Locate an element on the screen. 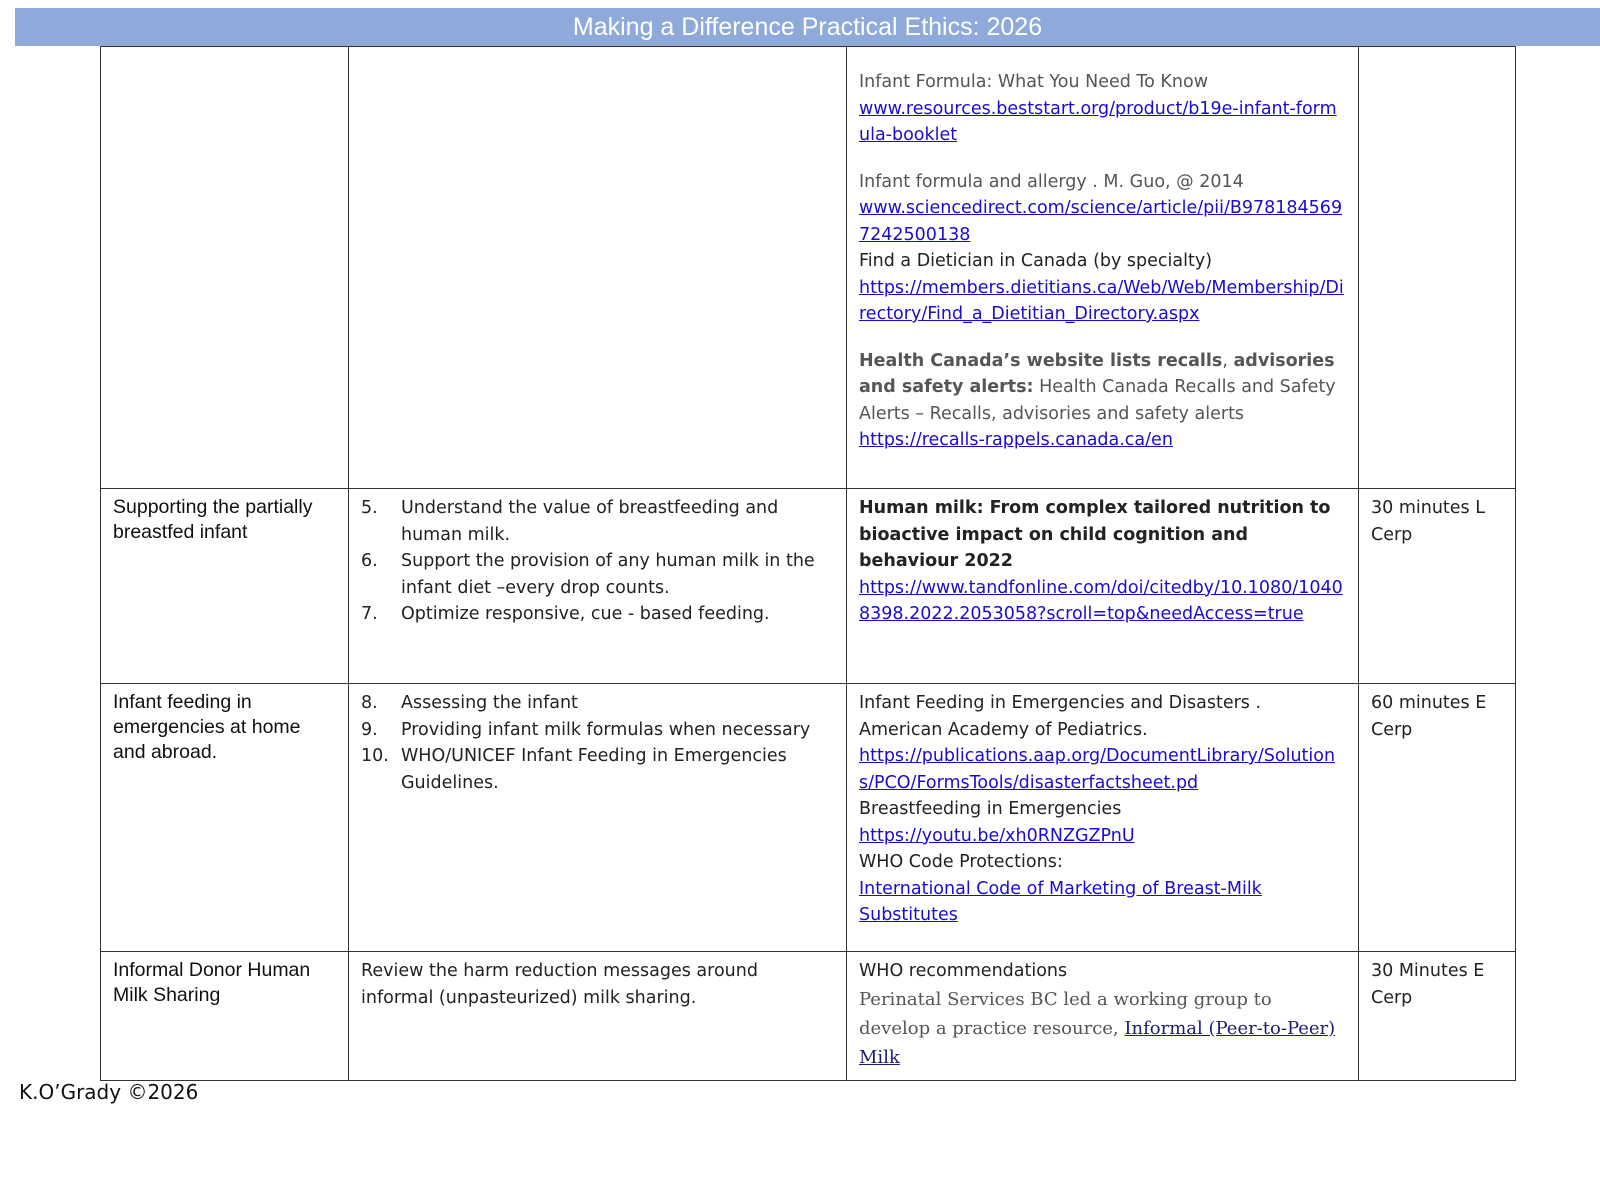  resource-title: Infant Formula: What You Need To Know is located at coordinates (1034, 82).